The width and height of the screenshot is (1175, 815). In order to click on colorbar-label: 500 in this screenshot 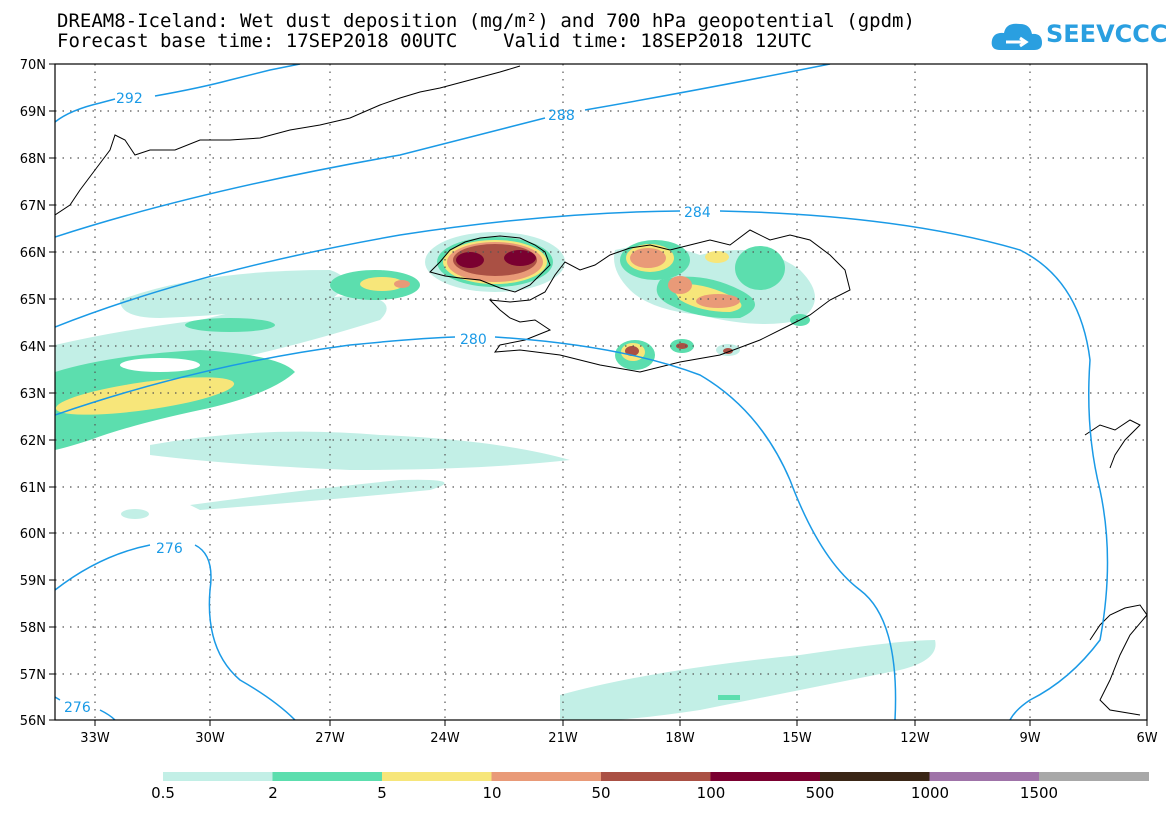, I will do `click(820, 793)`.